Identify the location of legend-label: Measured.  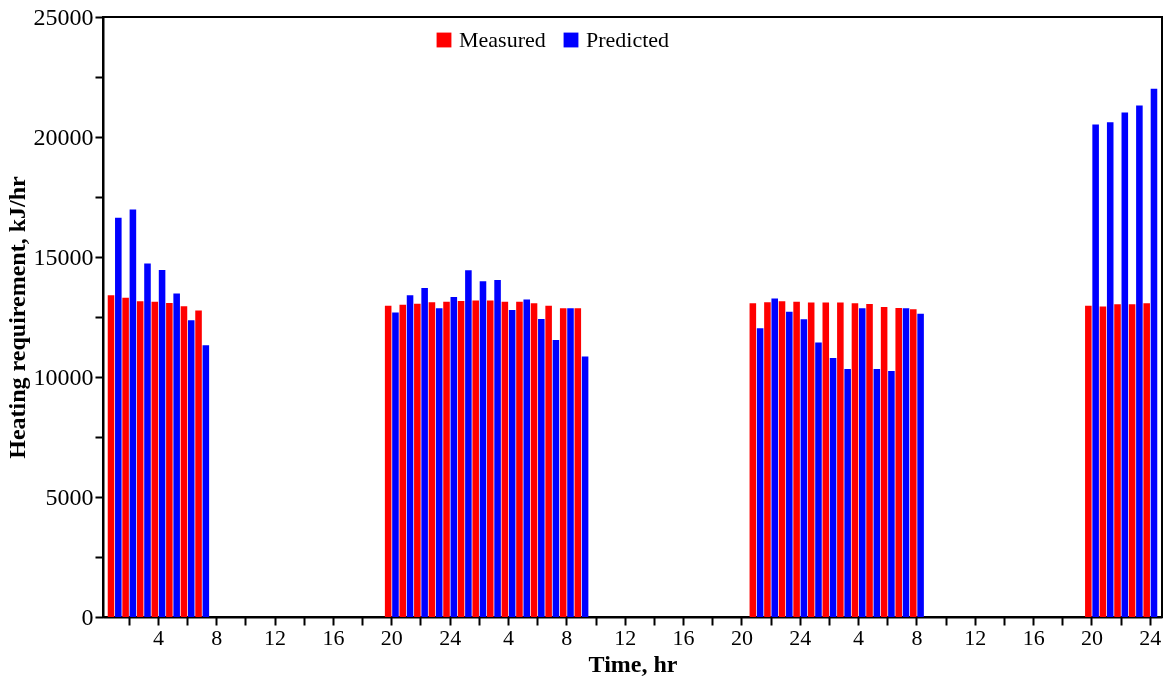
(502, 39).